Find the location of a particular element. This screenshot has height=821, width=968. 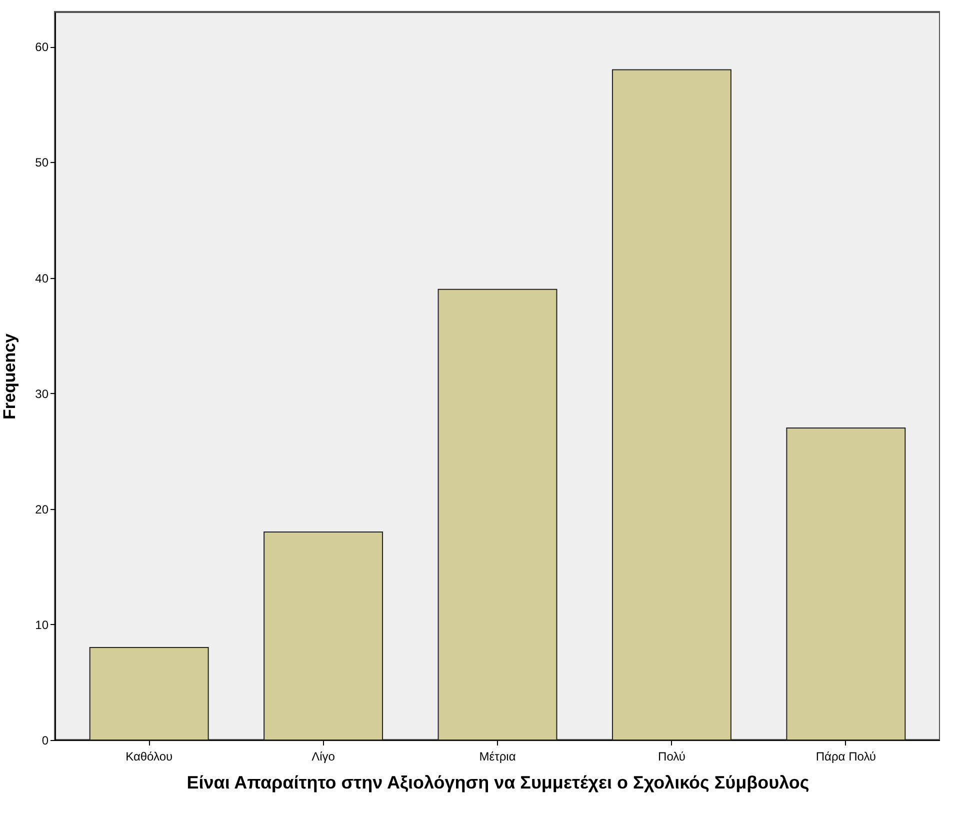

y-tick-label: 20 is located at coordinates (42, 509).